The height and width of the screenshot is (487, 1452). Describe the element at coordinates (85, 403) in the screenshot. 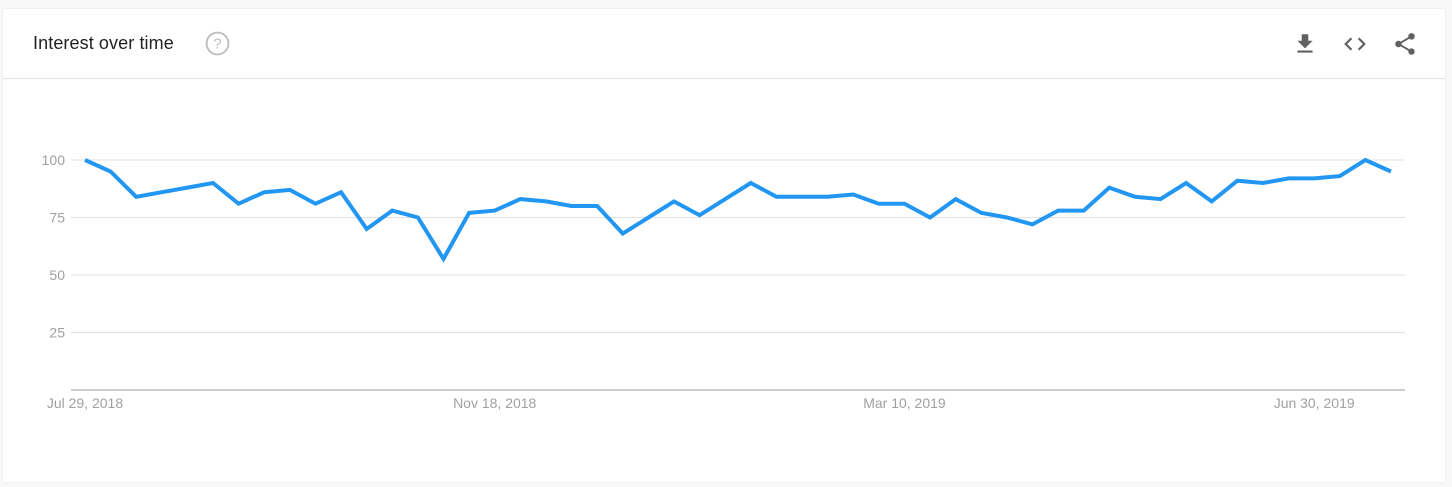

I see `x-tick-label-0: Jul 29, 2018` at that location.